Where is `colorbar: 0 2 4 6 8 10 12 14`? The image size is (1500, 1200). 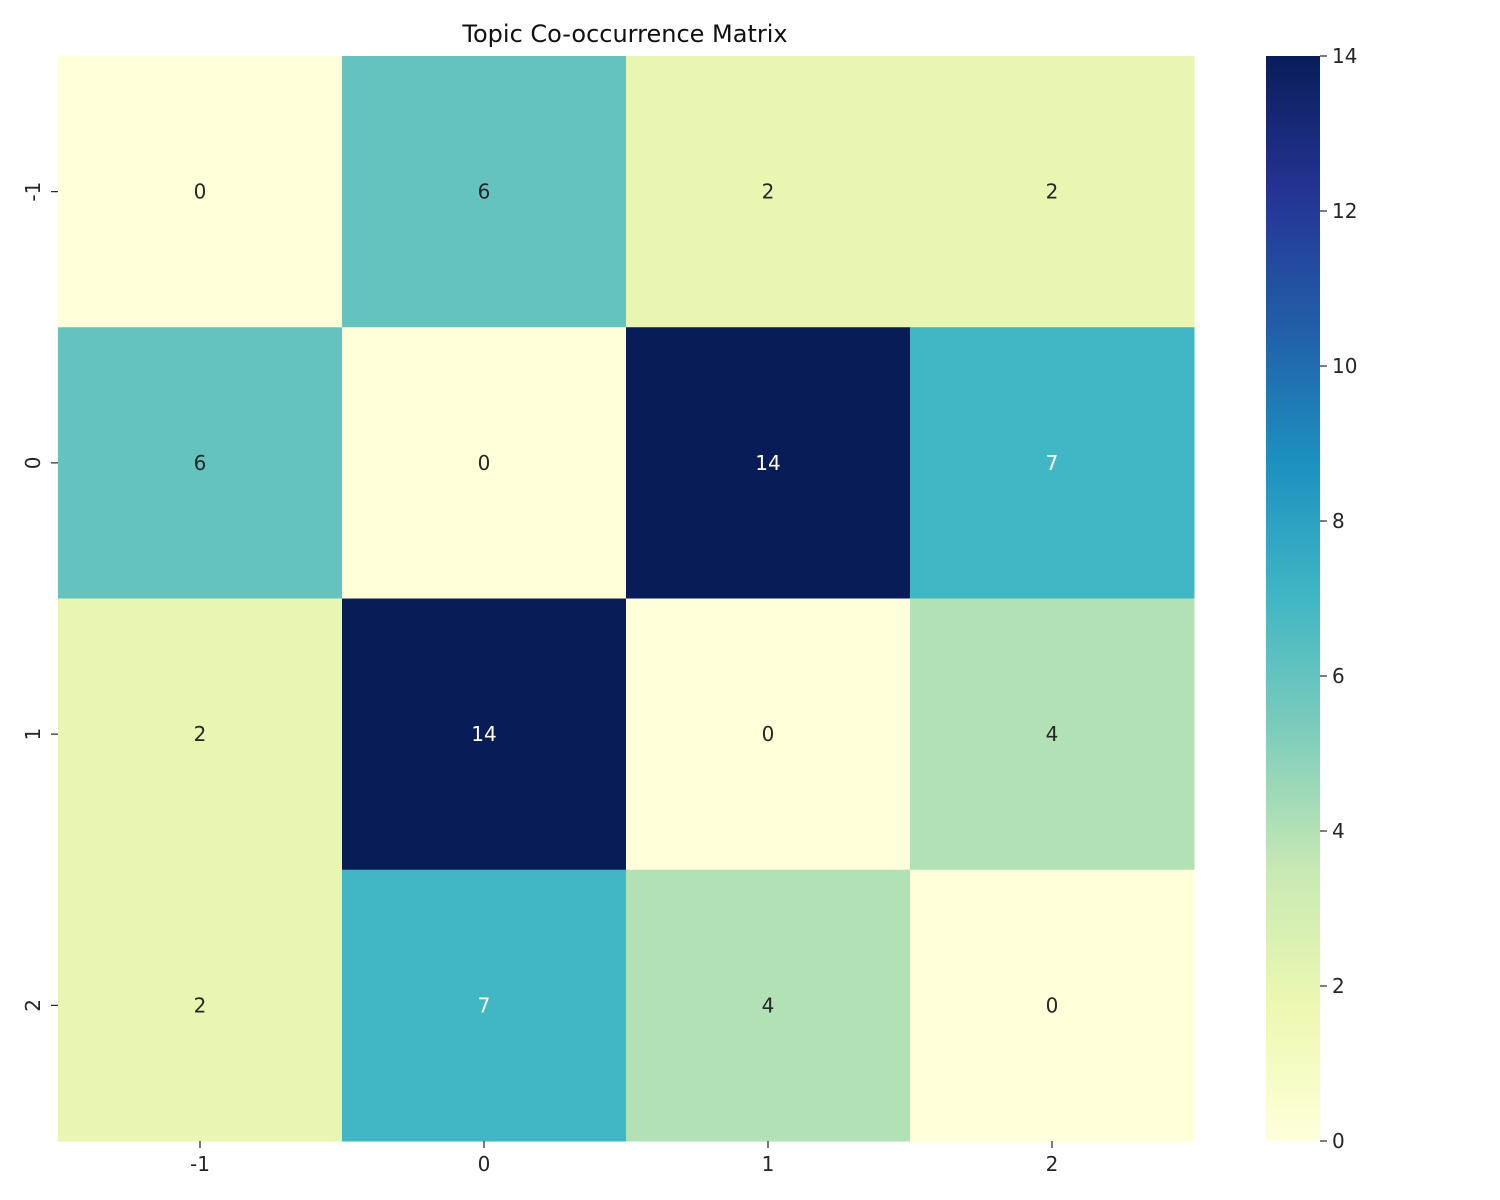
colorbar: 0 2 4 6 8 10 12 14 is located at coordinates (1311, 598).